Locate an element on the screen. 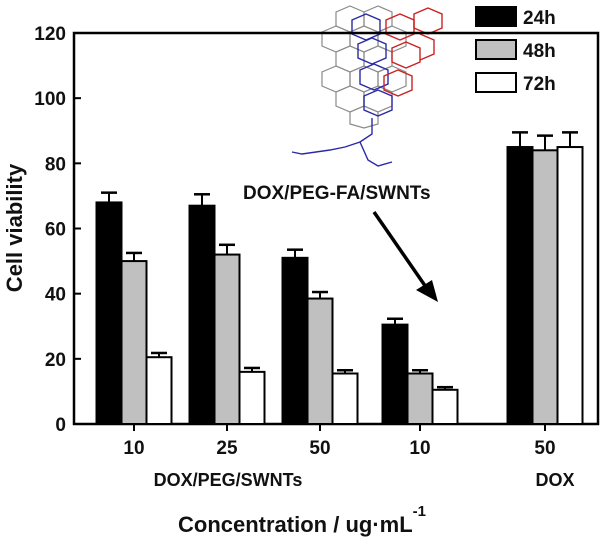  group-label-dox: DOX is located at coordinates (554, 480).